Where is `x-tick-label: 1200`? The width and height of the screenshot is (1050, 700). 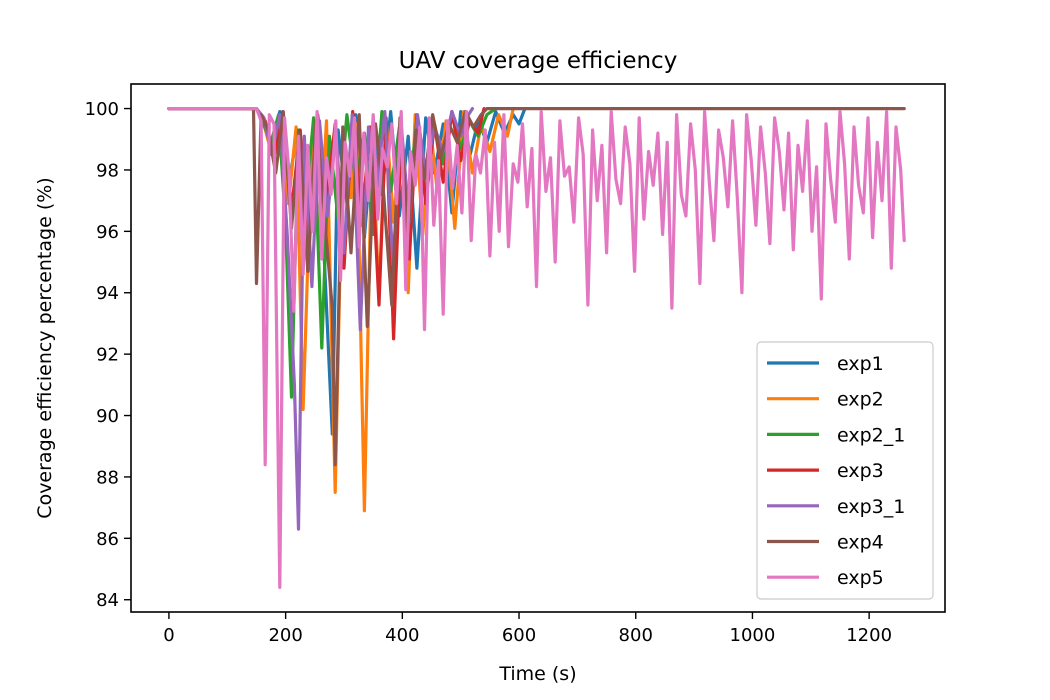 x-tick-label: 1200 is located at coordinates (869, 635).